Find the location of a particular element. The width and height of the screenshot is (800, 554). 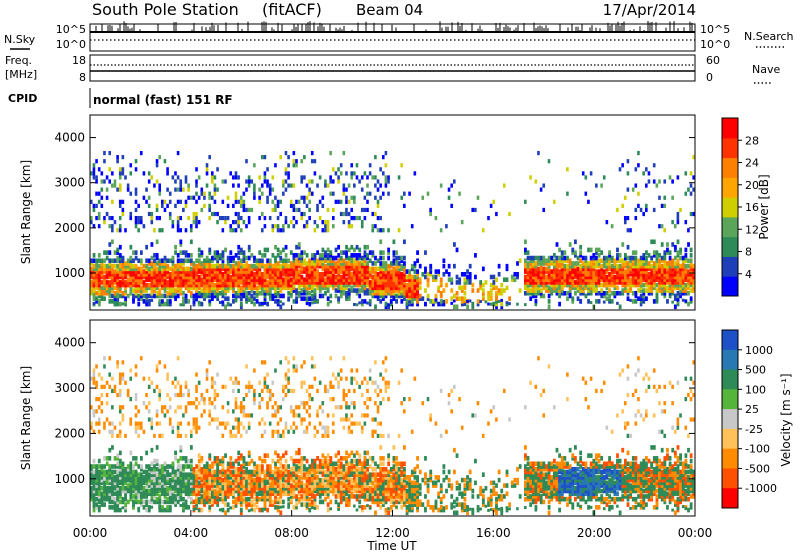

noise-tick-left-top: 10^5 is located at coordinates (71, 29).